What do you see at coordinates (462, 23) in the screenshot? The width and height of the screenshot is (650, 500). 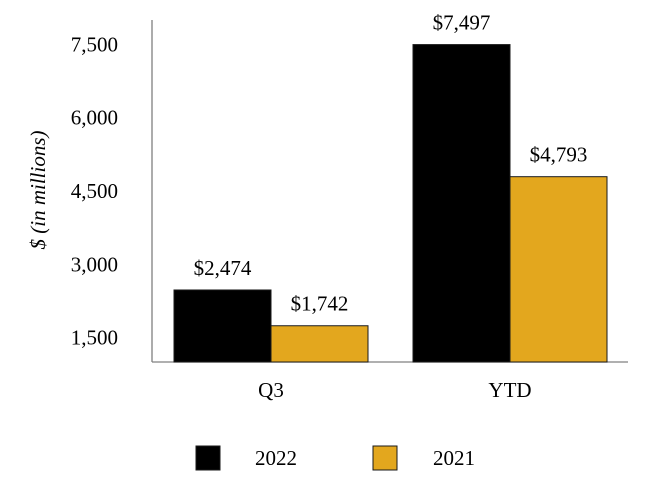 I see `data-label: $7,497` at bounding box center [462, 23].